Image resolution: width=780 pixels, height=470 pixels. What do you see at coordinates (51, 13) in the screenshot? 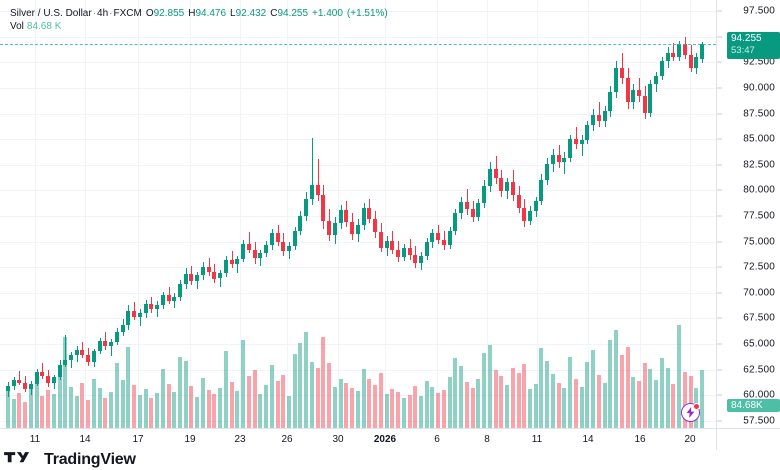
I see `symbol-title: Silver / U.S. Dollar` at bounding box center [51, 13].